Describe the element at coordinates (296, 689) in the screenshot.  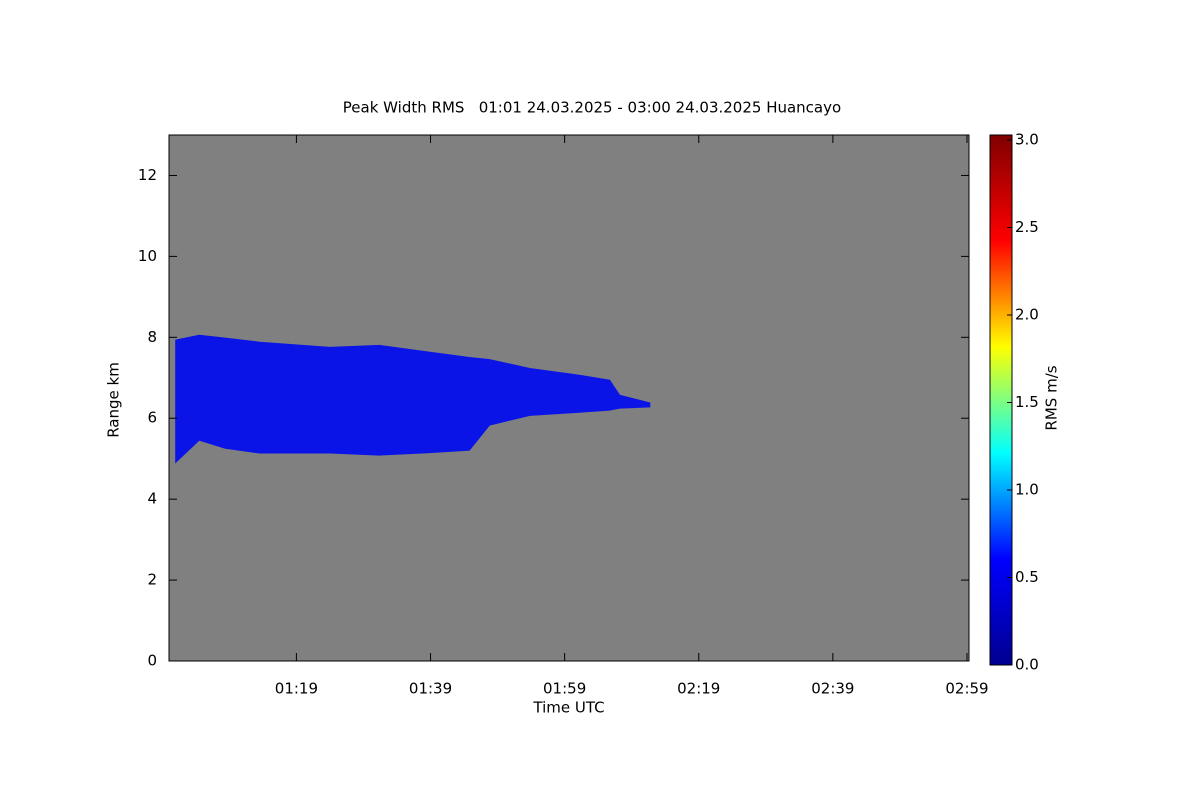
I see `x-tick-label: 01:19` at that location.